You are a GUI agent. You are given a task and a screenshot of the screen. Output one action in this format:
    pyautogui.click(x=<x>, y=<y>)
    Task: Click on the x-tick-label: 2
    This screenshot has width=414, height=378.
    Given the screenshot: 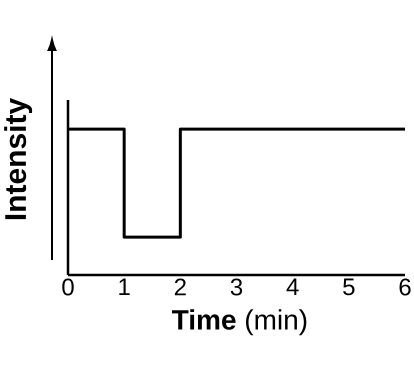 What is the action you would take?
    pyautogui.click(x=180, y=287)
    